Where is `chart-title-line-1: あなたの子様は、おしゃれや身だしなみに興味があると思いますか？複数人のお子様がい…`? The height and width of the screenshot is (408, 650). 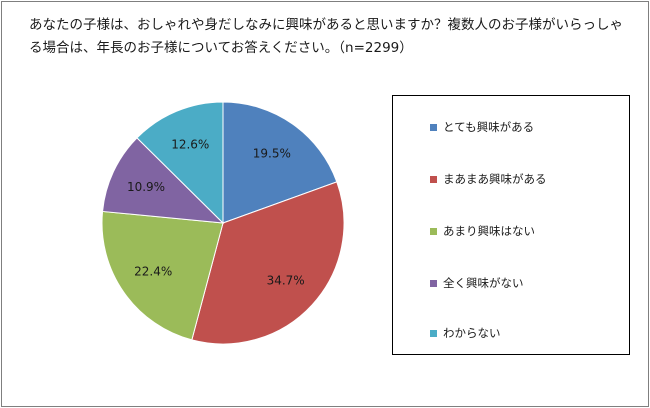 chart-title-line-1: あなたの子様は、おしゃれや身だしなみに興味があると思いますか？複数人のお子様がい… is located at coordinates (326, 25).